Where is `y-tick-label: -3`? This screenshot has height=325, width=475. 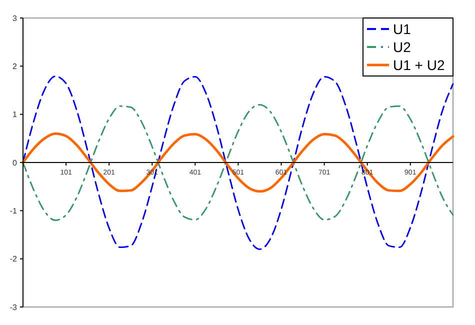
y-tick-label: -3 is located at coordinates (14, 307).